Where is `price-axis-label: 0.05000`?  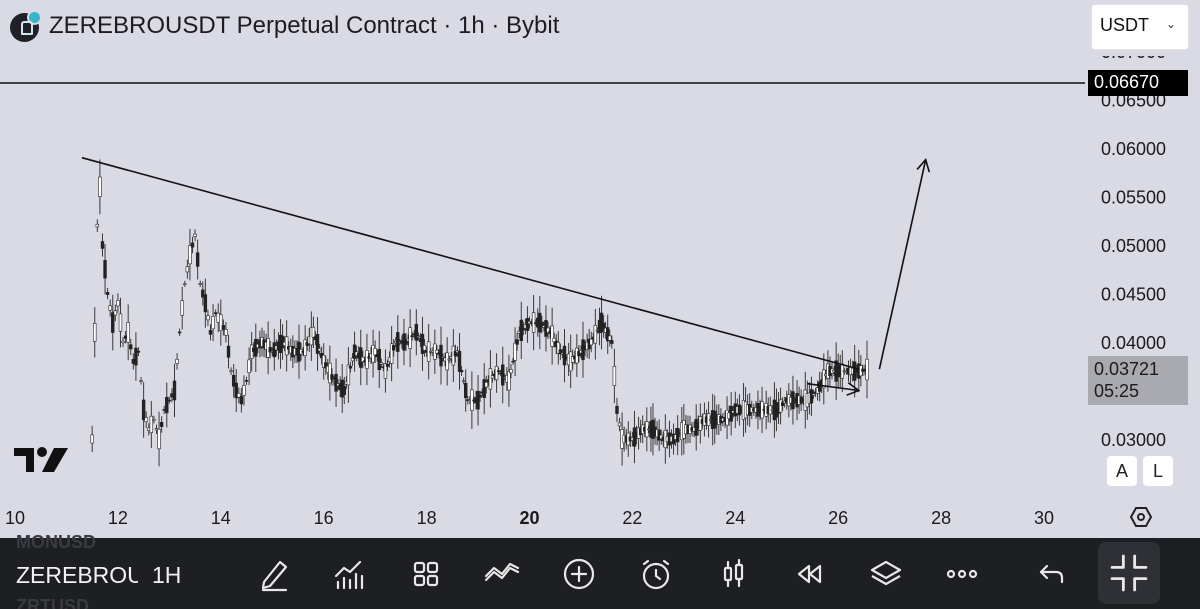 price-axis-label: 0.05000 is located at coordinates (1133, 246).